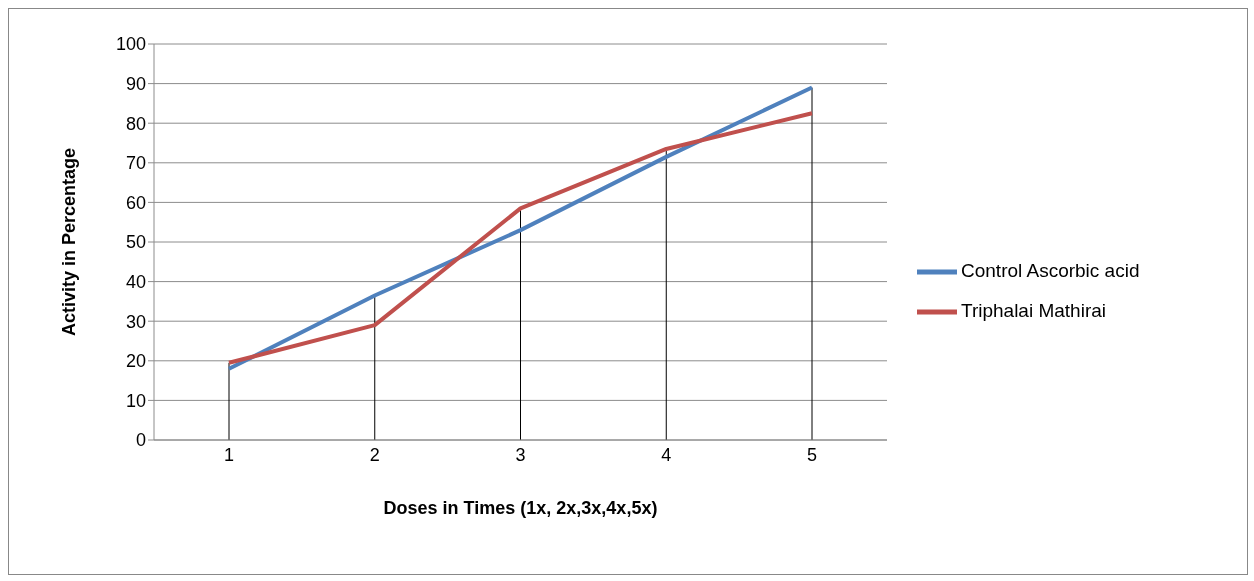 This screenshot has height=581, width=1254. What do you see at coordinates (135, 400) in the screenshot?
I see `y-tick-label: 10` at bounding box center [135, 400].